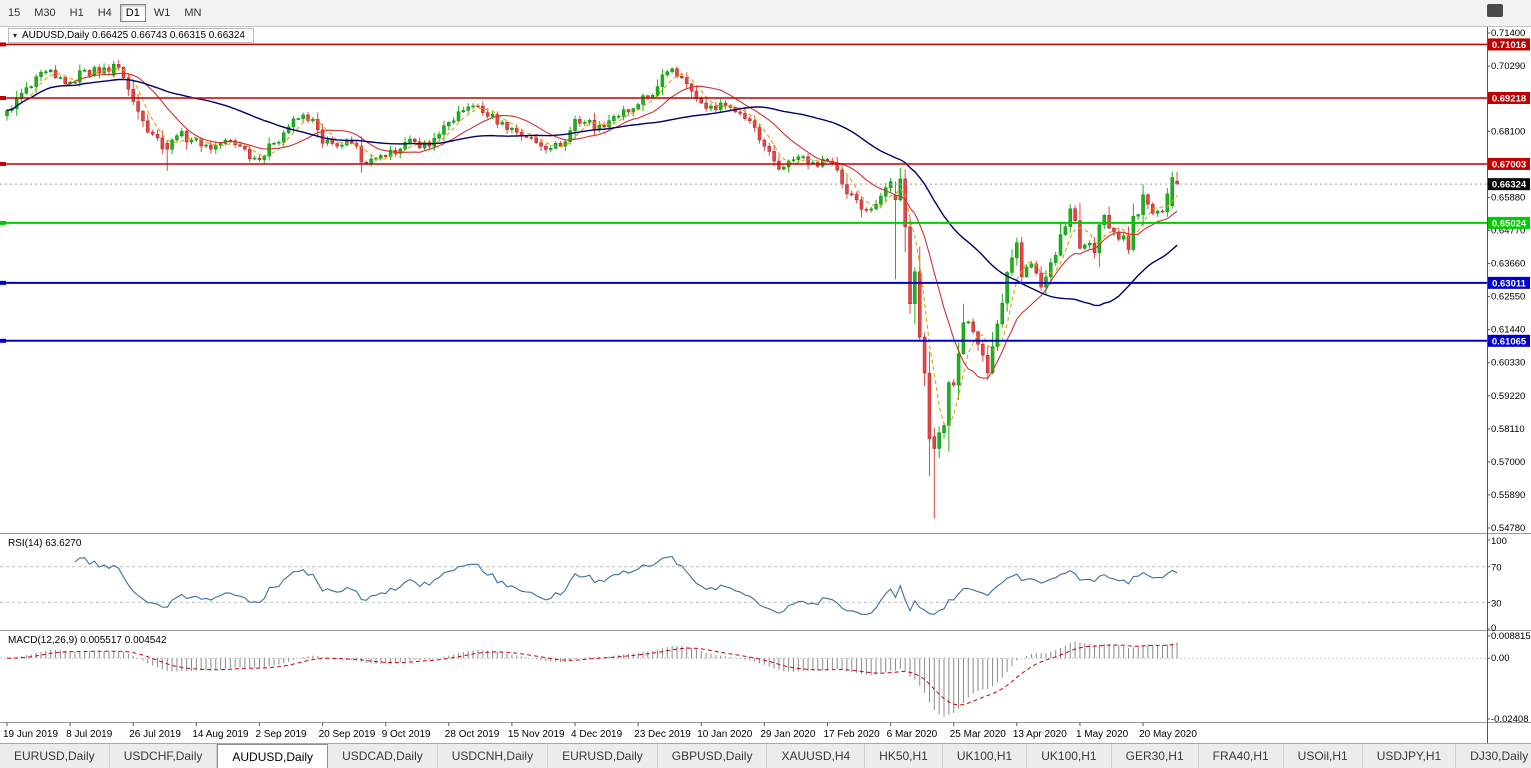 The width and height of the screenshot is (1531, 768). Describe the element at coordinates (281, 734) in the screenshot. I see `svg-text: 2 Sep 2019` at that location.